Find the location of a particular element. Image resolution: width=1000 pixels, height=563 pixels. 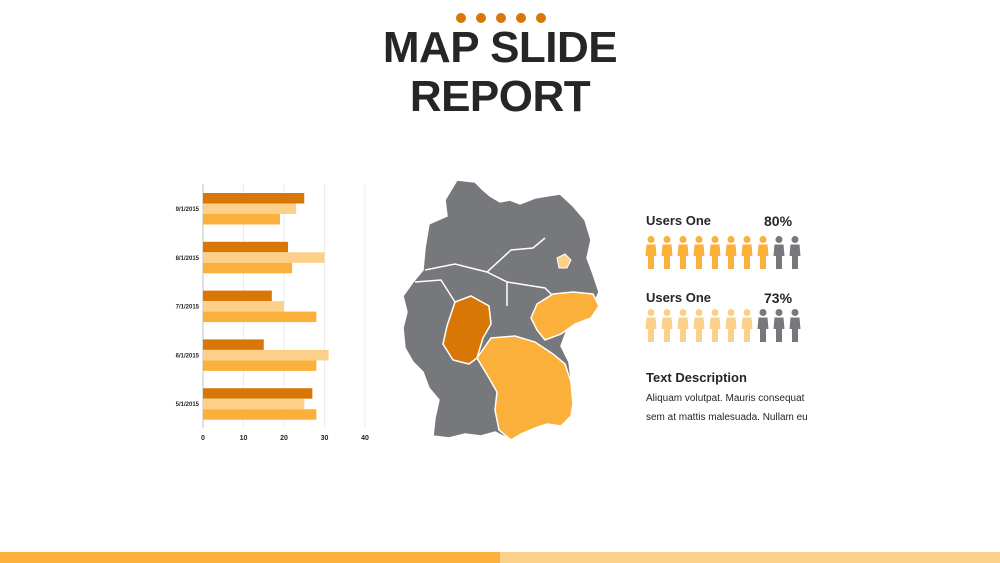

stat1-people-icons is located at coordinates (727, 253).